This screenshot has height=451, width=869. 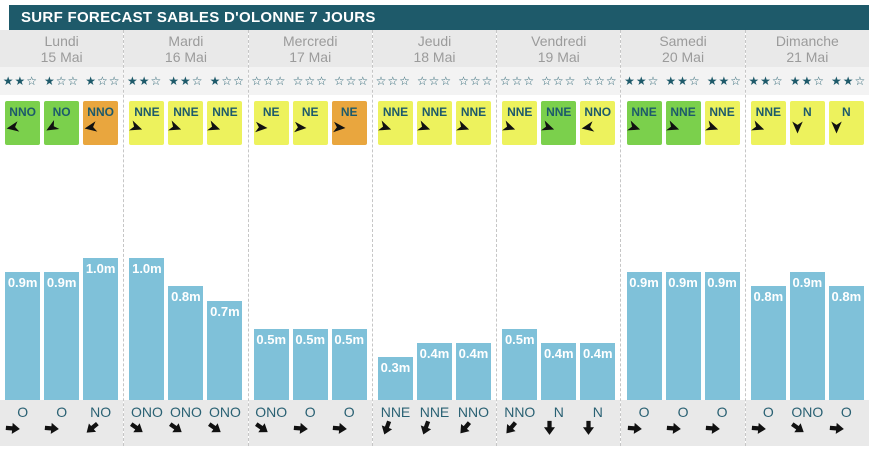 I want to click on wave-height-value: 0.7m, so click(x=225, y=311).